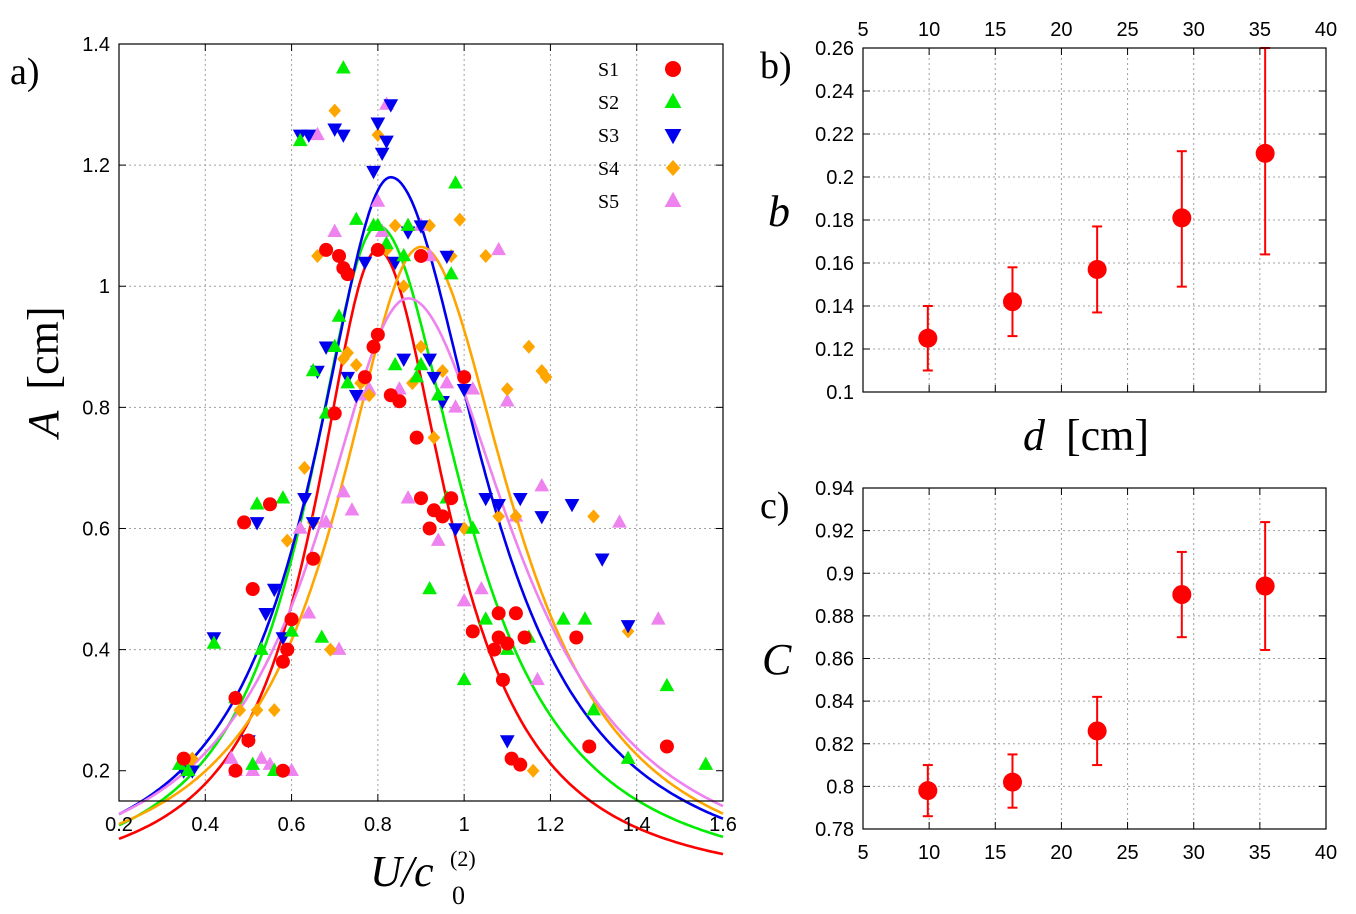  I want to click on x-tick-label: 5, so click(862, 30).